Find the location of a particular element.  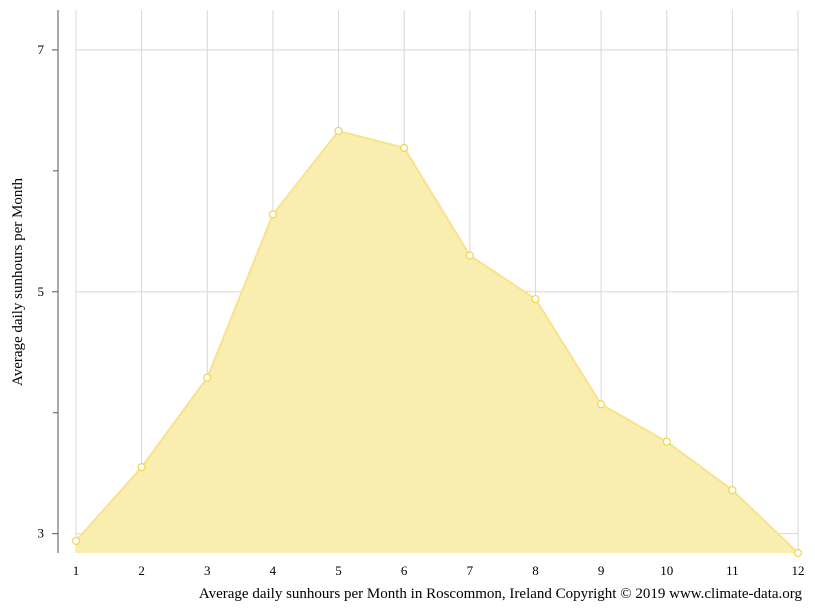

x-tick-label-2: 2 is located at coordinates (141, 570).